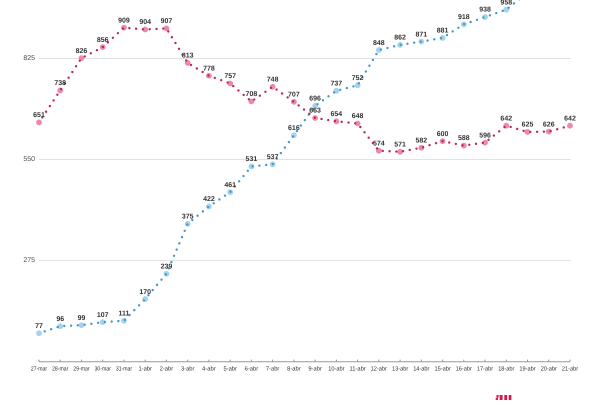 The width and height of the screenshot is (600, 405). What do you see at coordinates (294, 368) in the screenshot?
I see `svg-text: 8-abr` at bounding box center [294, 368].